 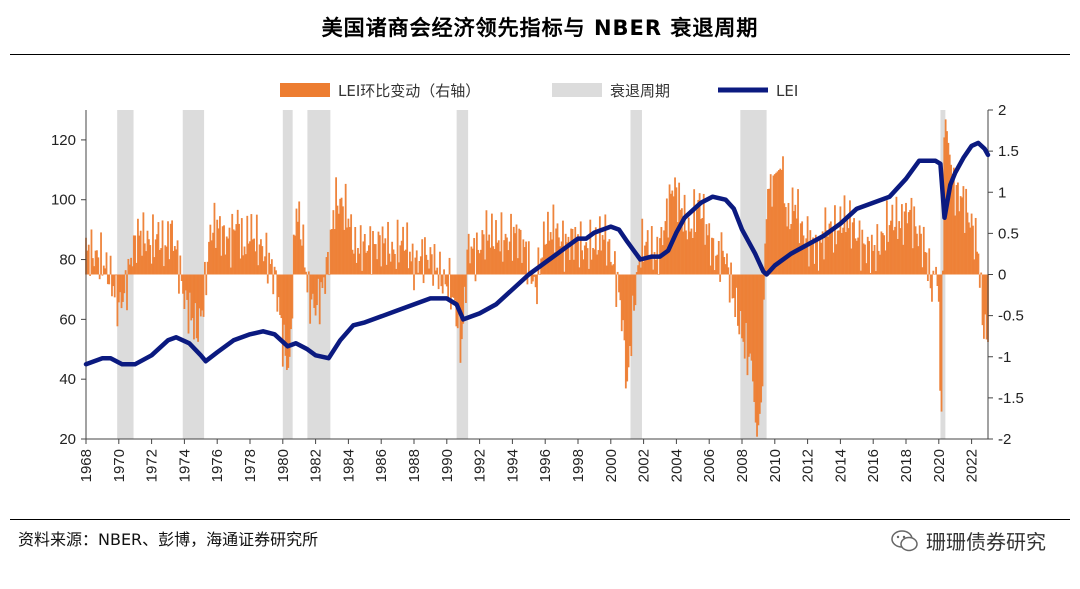 What do you see at coordinates (986, 542) in the screenshot?
I see `brand-name: 珊珊债券研究` at bounding box center [986, 542].